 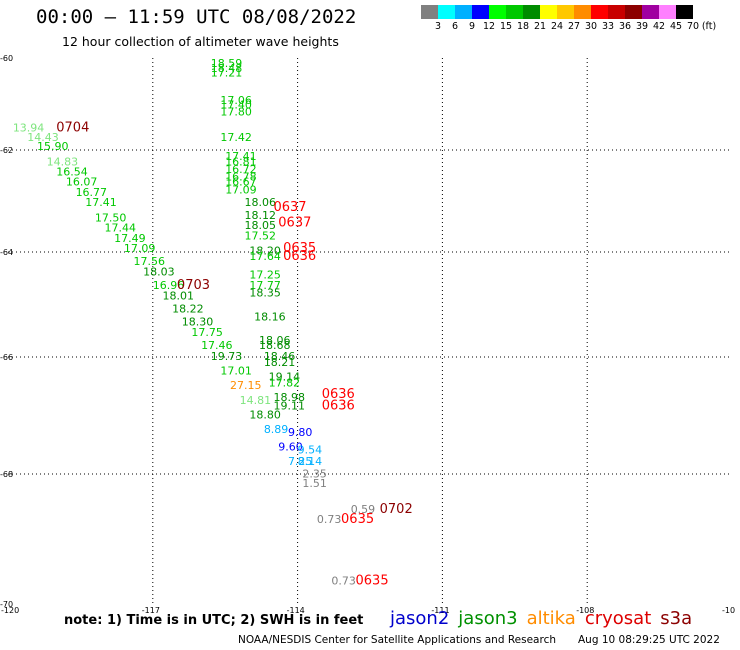 I want to click on wave-height-point: 15.90, so click(x=53, y=146).